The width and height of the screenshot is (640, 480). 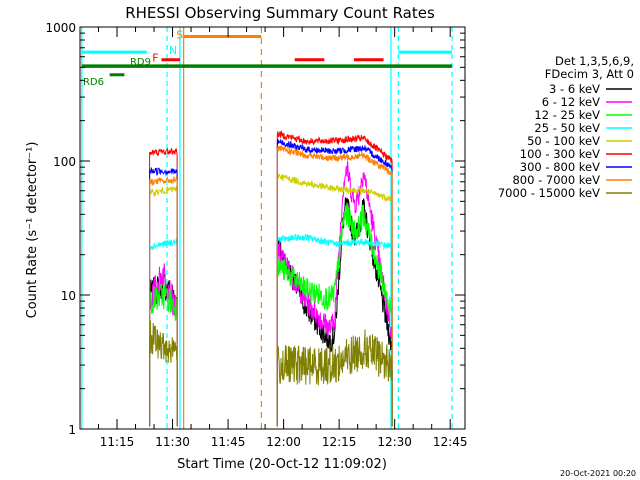 I want to click on x-tick-label: 12:00, so click(x=283, y=442).